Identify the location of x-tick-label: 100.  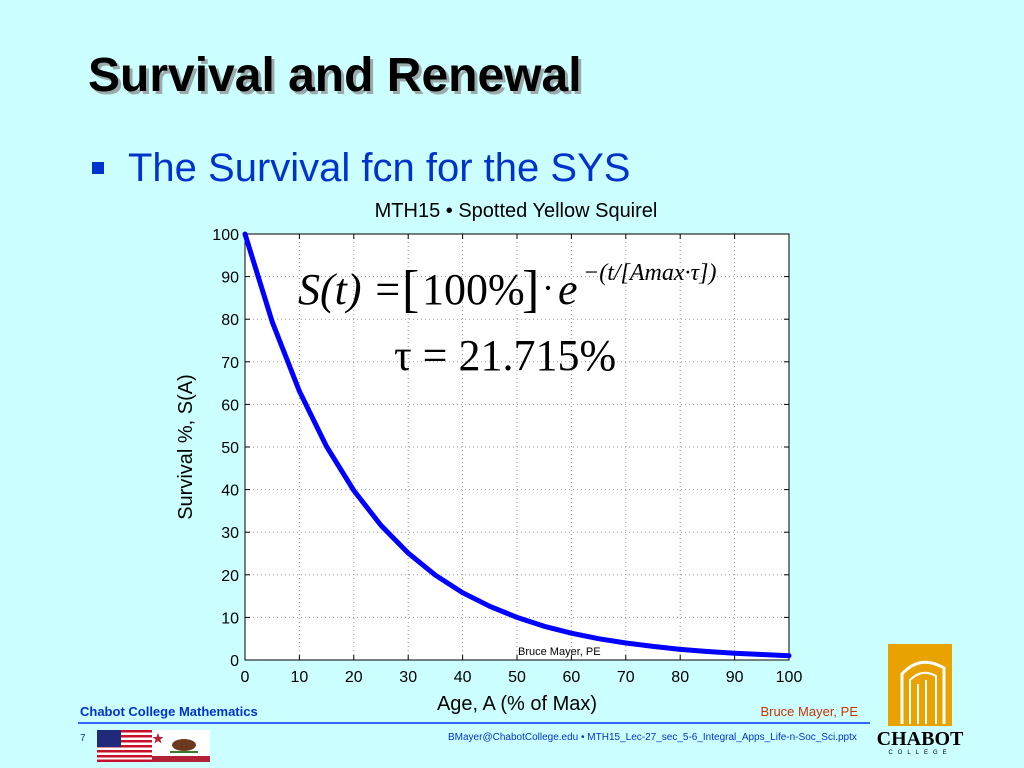
(789, 677).